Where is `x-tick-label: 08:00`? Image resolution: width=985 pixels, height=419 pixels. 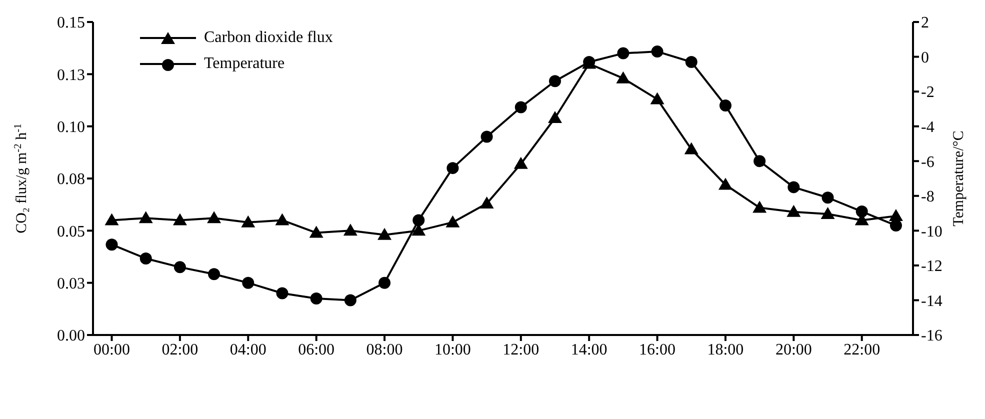
x-tick-label: 08:00 is located at coordinates (384, 349).